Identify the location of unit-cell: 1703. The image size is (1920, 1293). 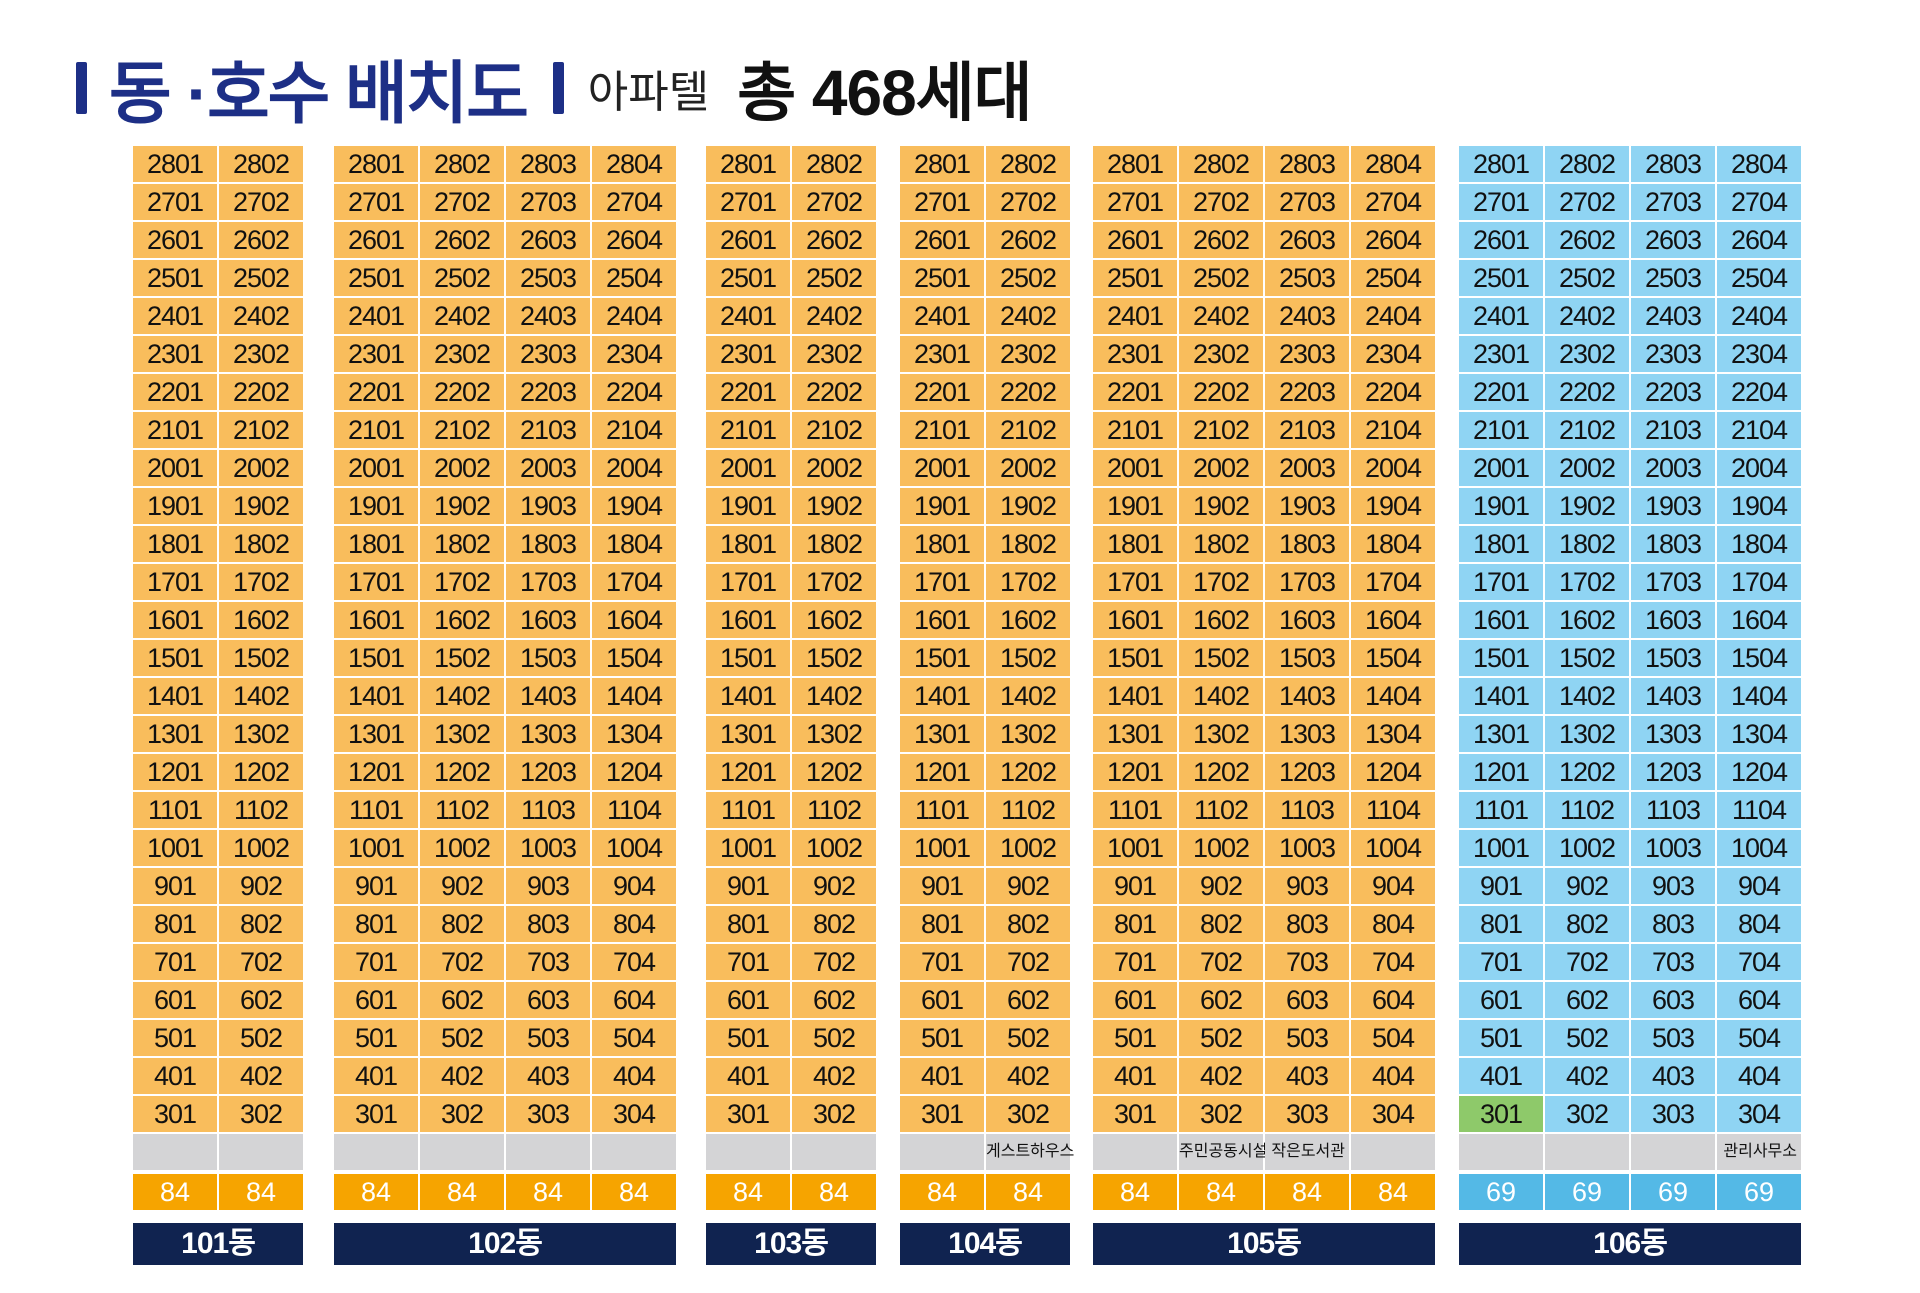
(1307, 582).